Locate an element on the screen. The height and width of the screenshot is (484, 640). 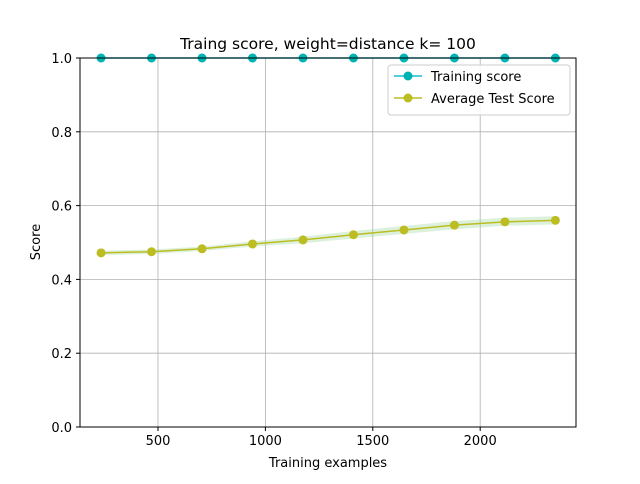
legend-label-training: Training score is located at coordinates (475, 77).